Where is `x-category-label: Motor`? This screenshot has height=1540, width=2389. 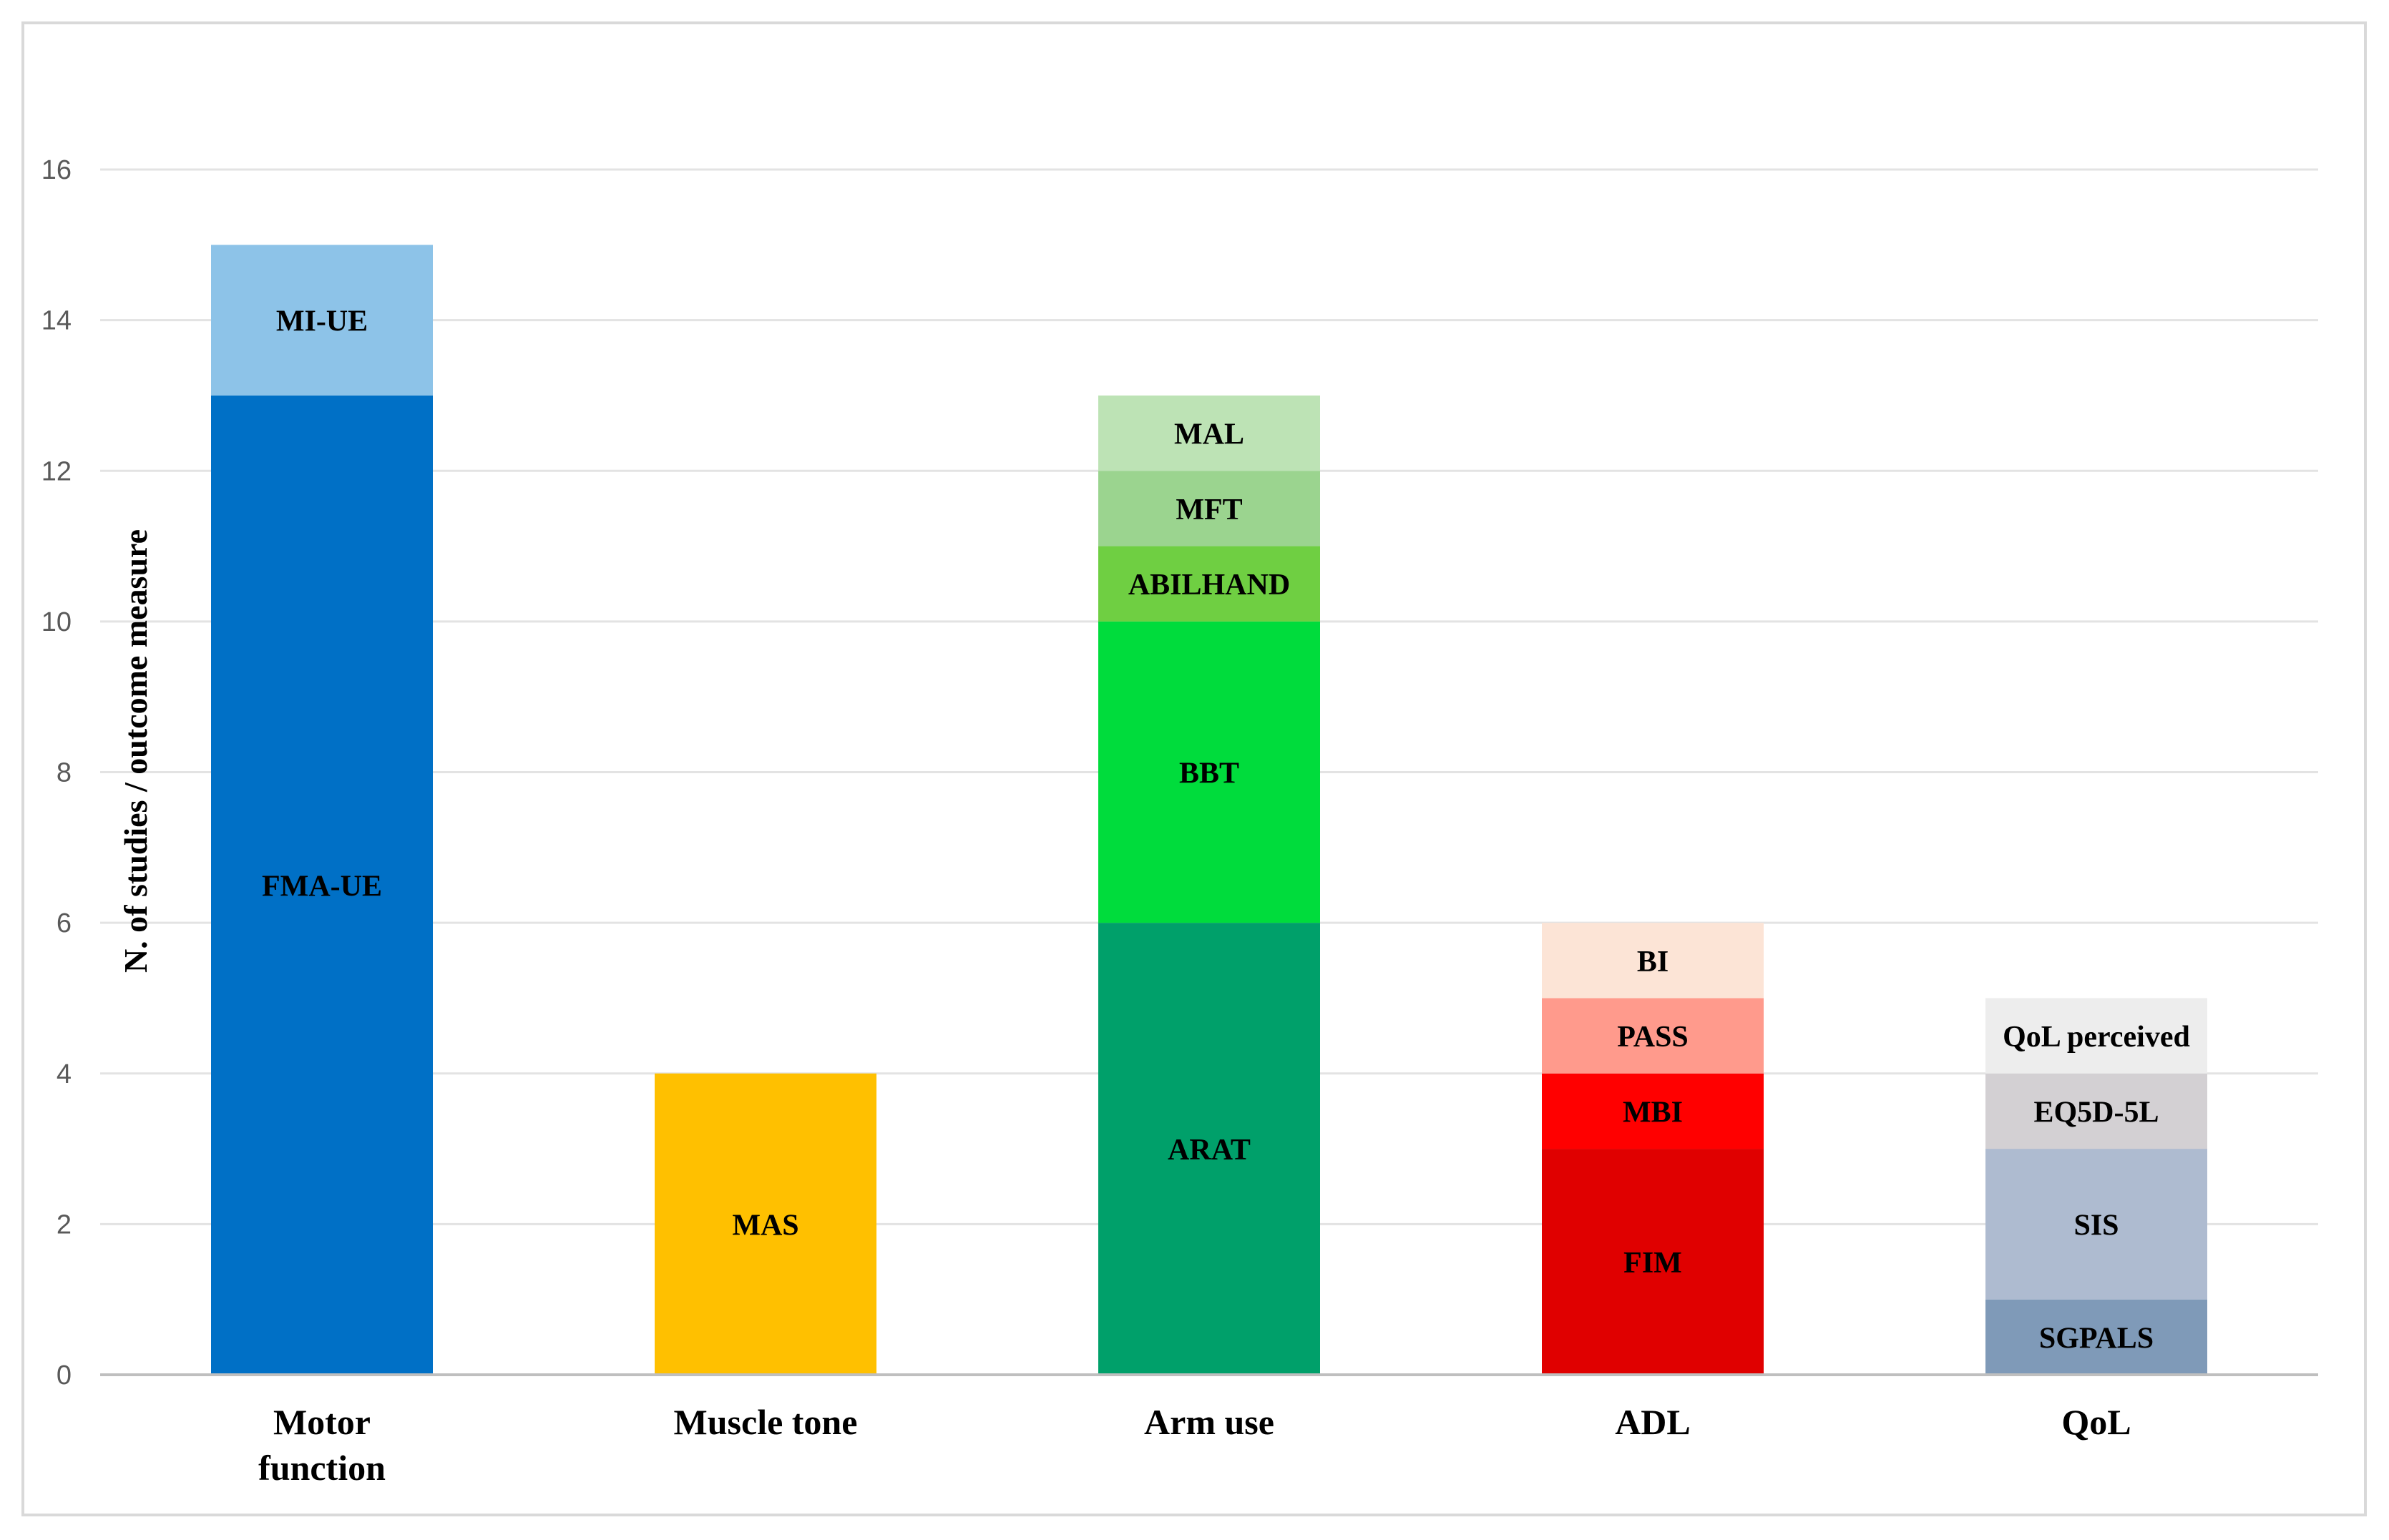
x-category-label: Motor is located at coordinates (322, 1422).